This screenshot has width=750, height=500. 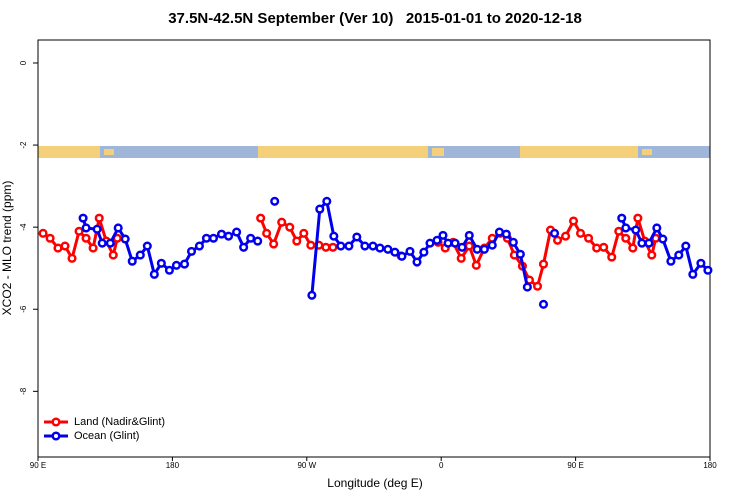 What do you see at coordinates (23, 145) in the screenshot?
I see `y-tick-label: -2` at bounding box center [23, 145].